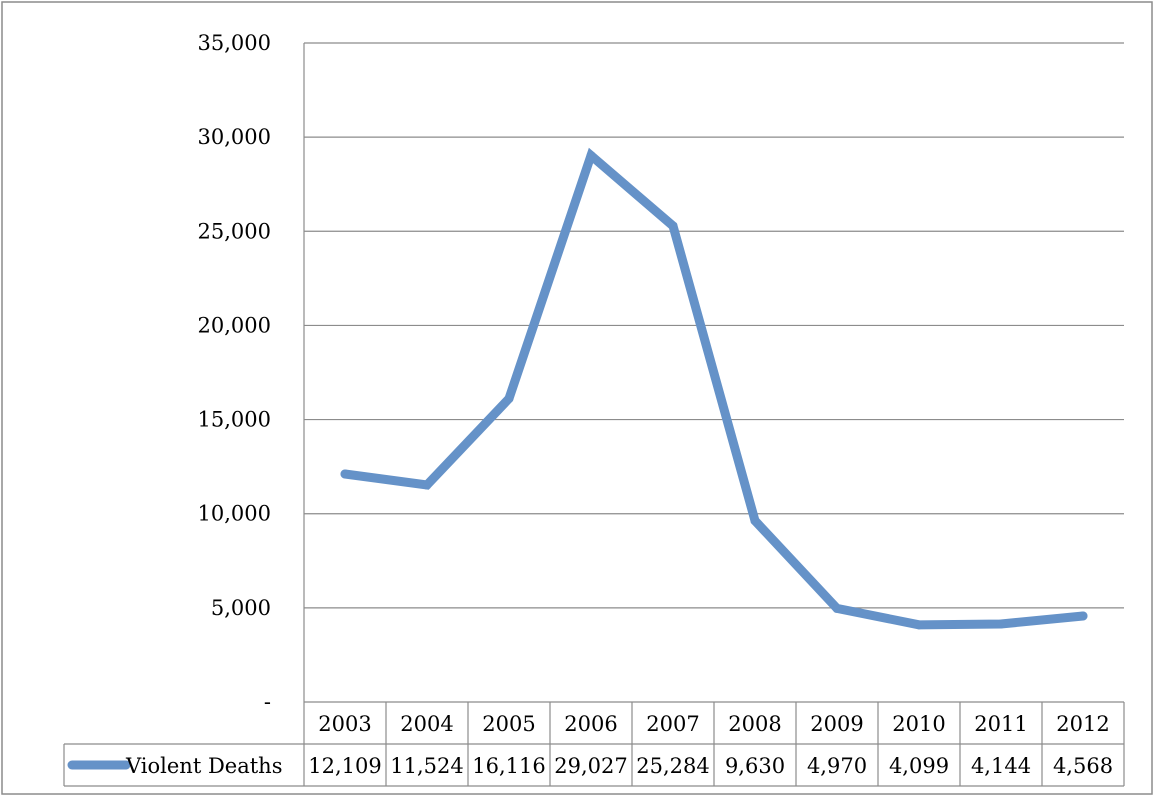  Describe the element at coordinates (234, 43) in the screenshot. I see `y-tick-label: 35,000` at that location.